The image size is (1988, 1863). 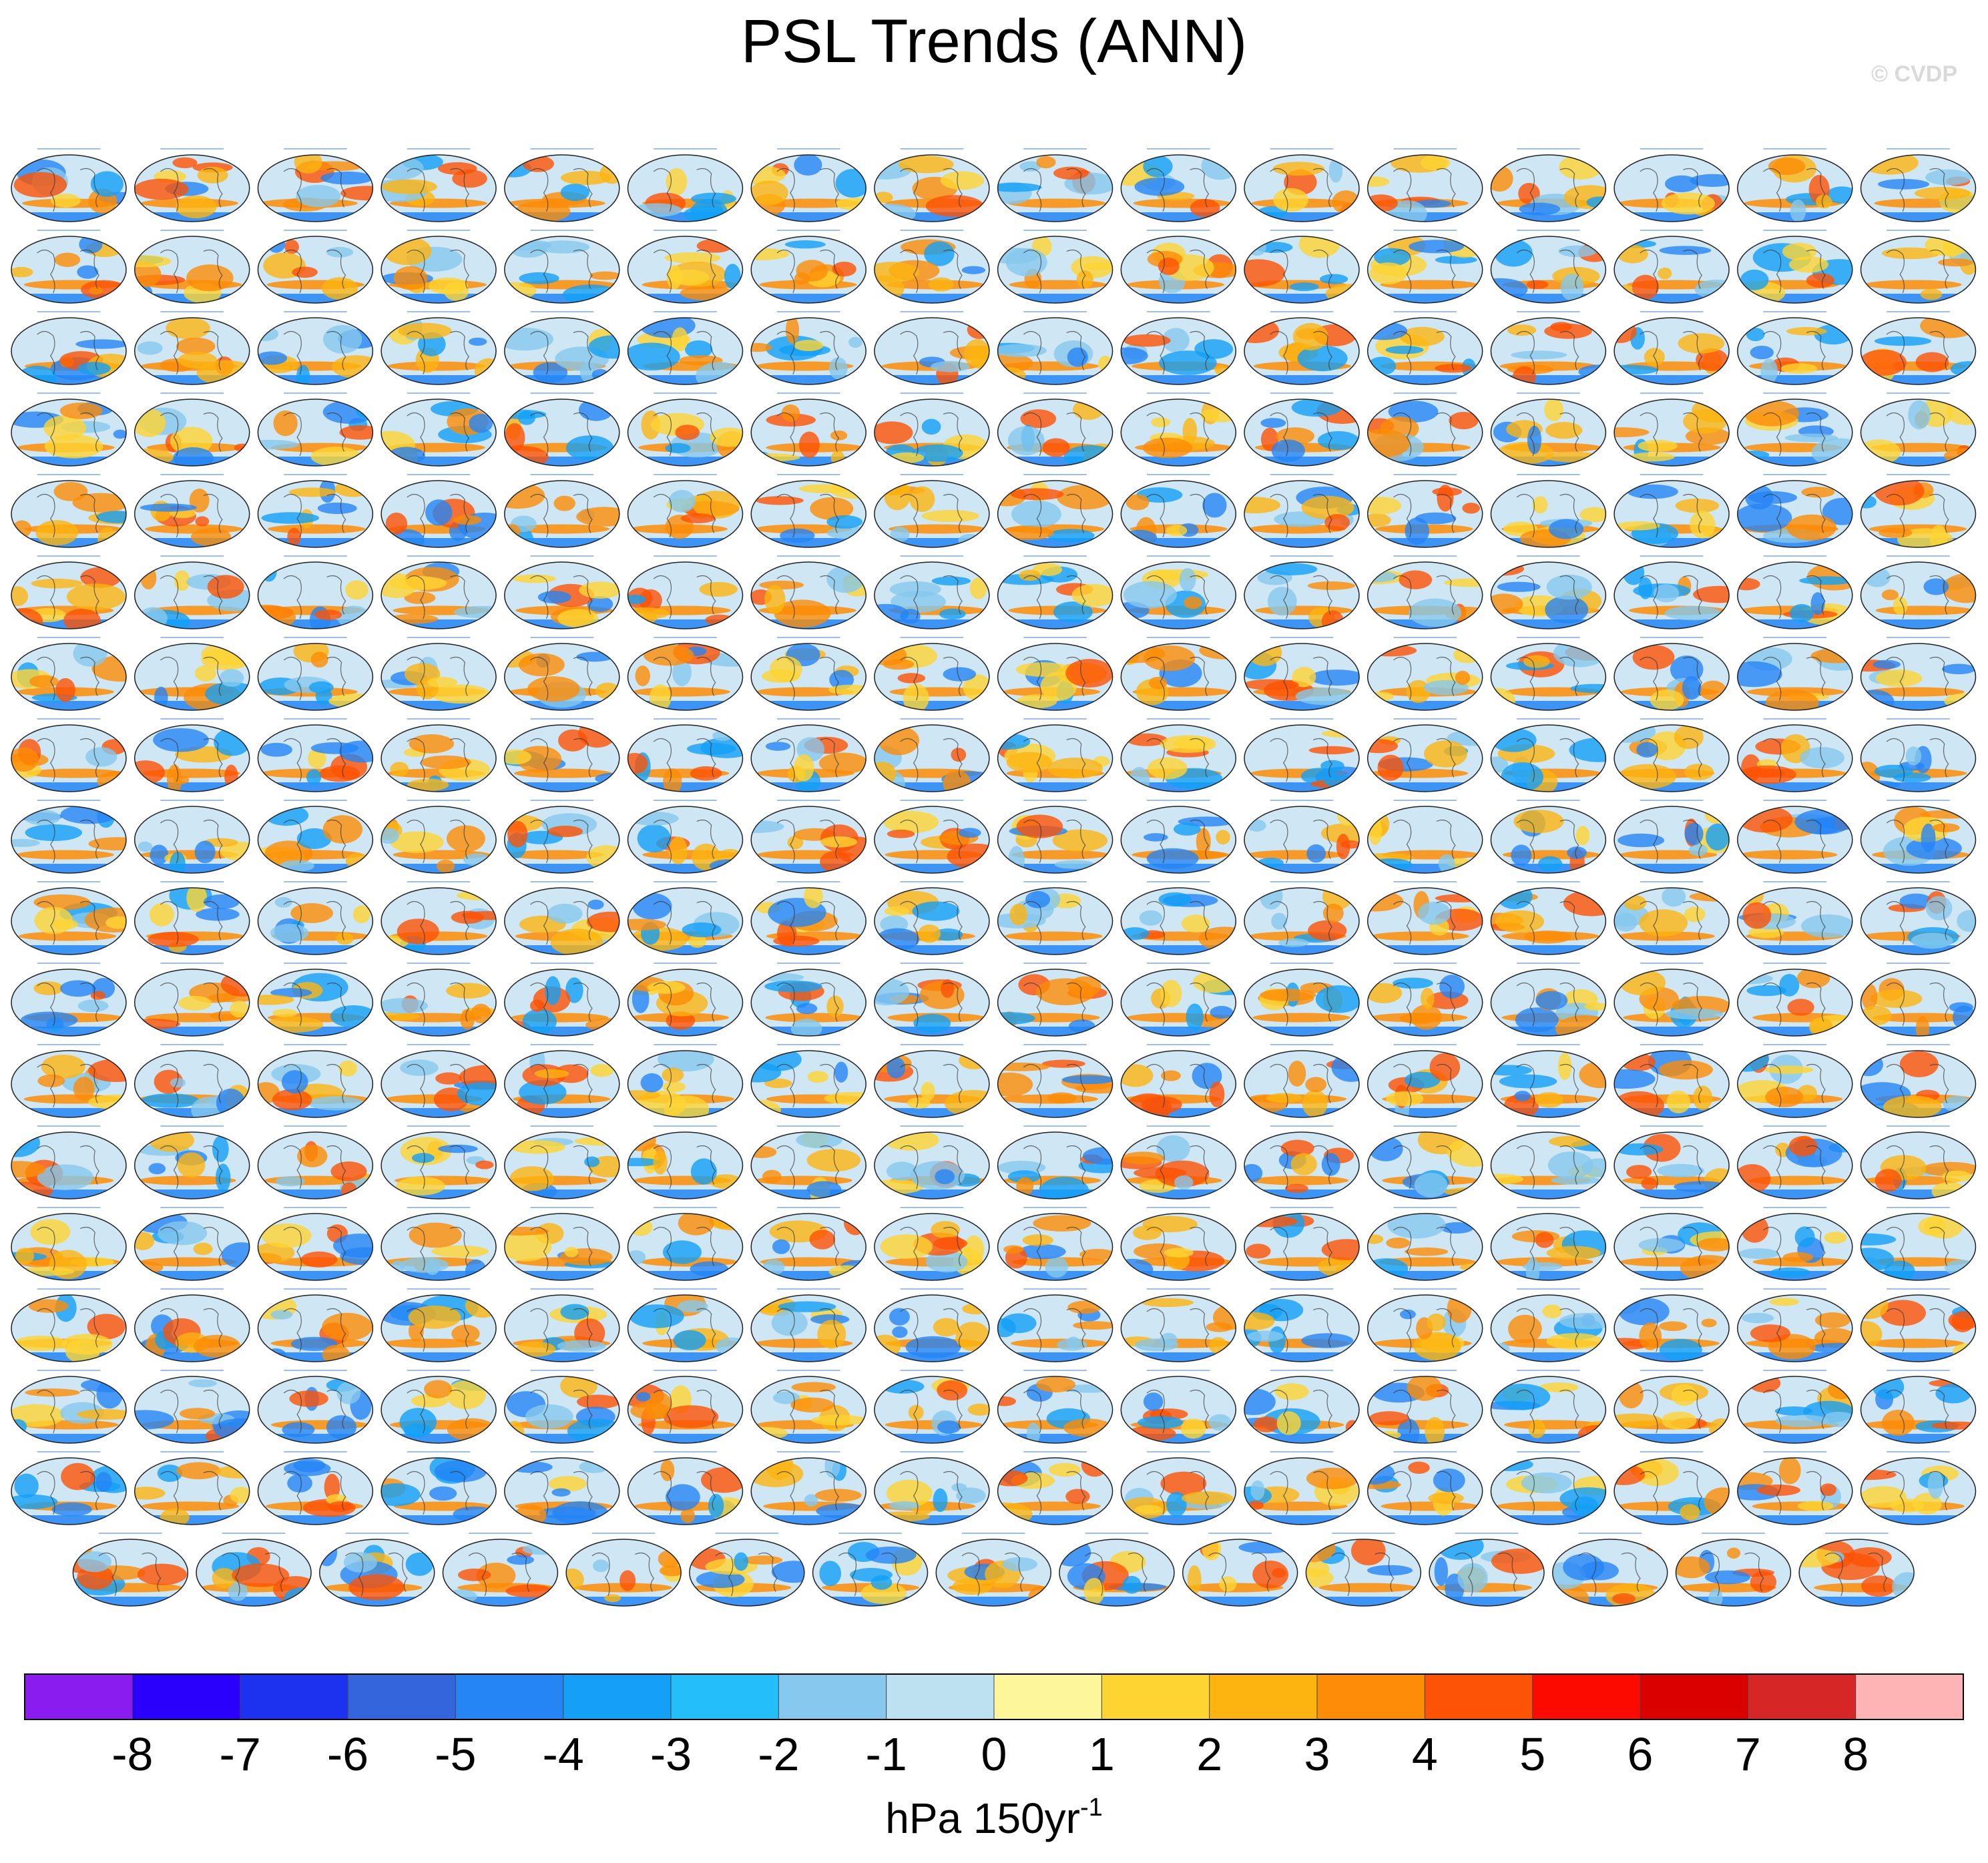 I want to click on colorbar-tick-label: -1, so click(x=886, y=1754).